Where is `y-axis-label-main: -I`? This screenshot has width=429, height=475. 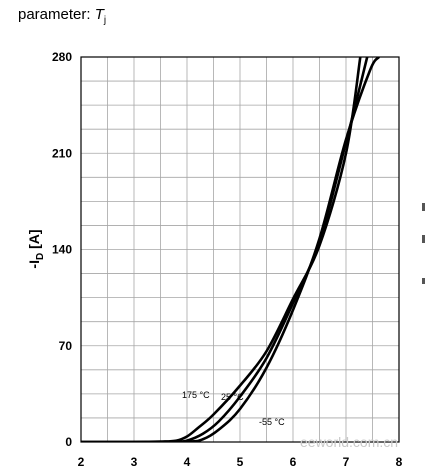 y-axis-label-main: -I is located at coordinates (34, 264).